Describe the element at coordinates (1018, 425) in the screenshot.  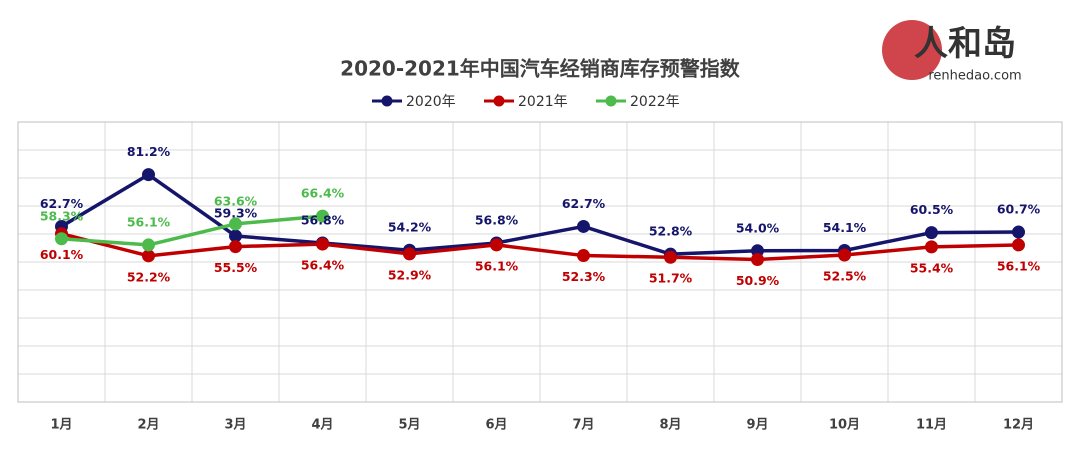
I see `x-tick-label: 12月` at that location.